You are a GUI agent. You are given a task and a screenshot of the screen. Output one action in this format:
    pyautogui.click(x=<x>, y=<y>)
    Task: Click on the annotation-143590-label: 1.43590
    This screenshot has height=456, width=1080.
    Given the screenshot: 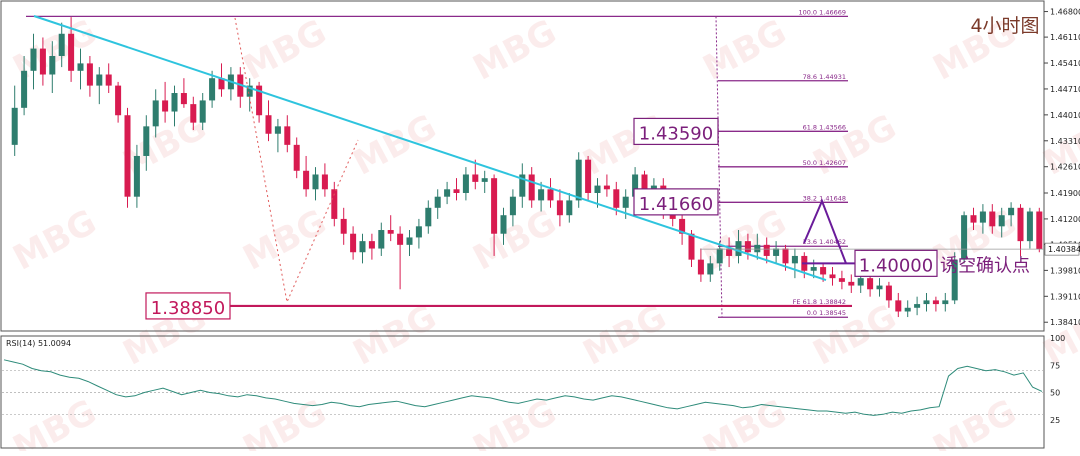 What is the action you would take?
    pyautogui.click(x=676, y=133)
    